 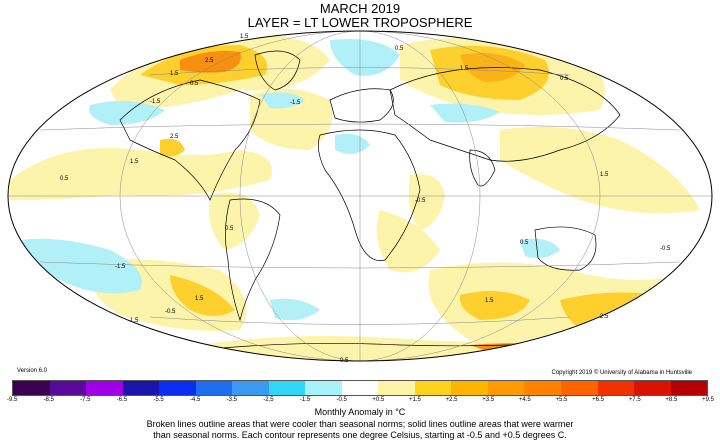 What do you see at coordinates (415, 400) in the screenshot?
I see `colorbar-tick-label: +1.5` at bounding box center [415, 400].